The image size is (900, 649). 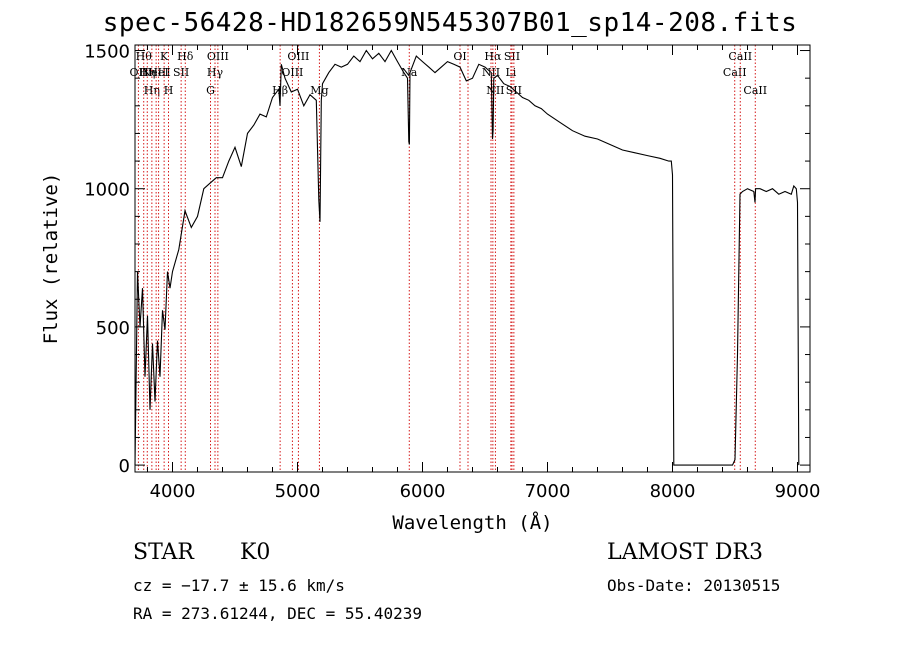 What do you see at coordinates (185, 56) in the screenshot?
I see `spectral-line-label: Hδ` at bounding box center [185, 56].